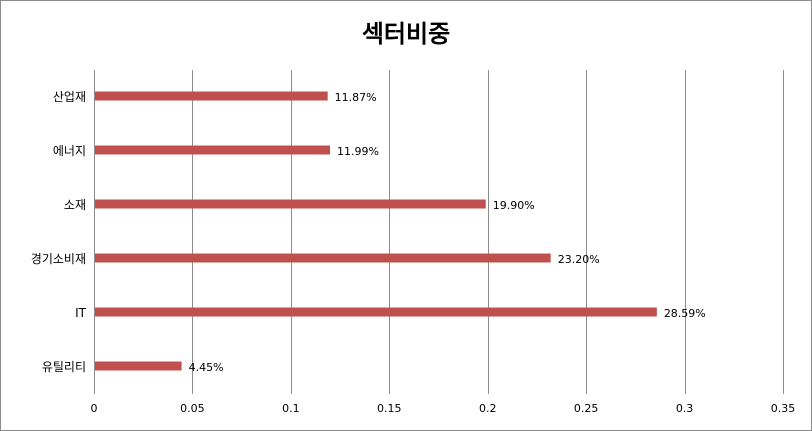 Image resolution: width=812 pixels, height=431 pixels. I want to click on chart-title: 섹터비중, so click(406, 34).